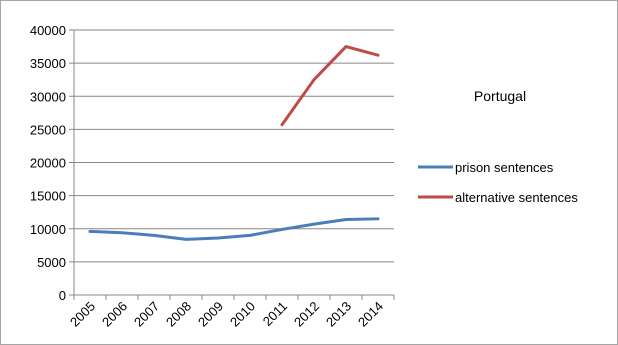  What do you see at coordinates (62, 295) in the screenshot?
I see `y-tick-label: 0` at bounding box center [62, 295].